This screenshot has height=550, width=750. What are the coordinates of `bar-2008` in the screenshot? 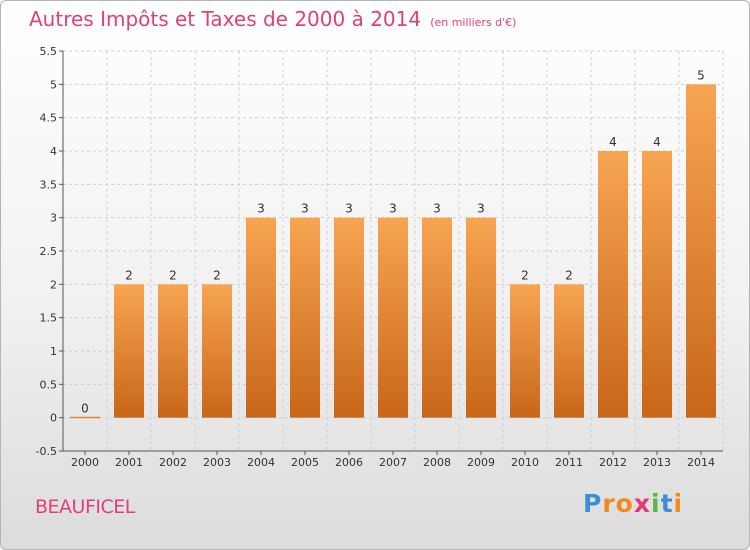 It's located at (437, 317).